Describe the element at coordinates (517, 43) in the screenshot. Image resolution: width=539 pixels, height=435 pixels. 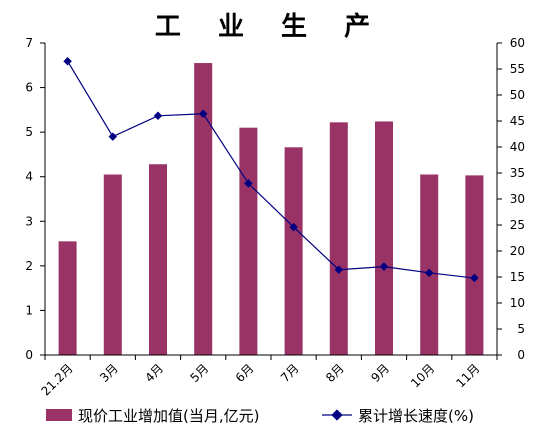
I see `y-tick-label-right: 60` at that location.